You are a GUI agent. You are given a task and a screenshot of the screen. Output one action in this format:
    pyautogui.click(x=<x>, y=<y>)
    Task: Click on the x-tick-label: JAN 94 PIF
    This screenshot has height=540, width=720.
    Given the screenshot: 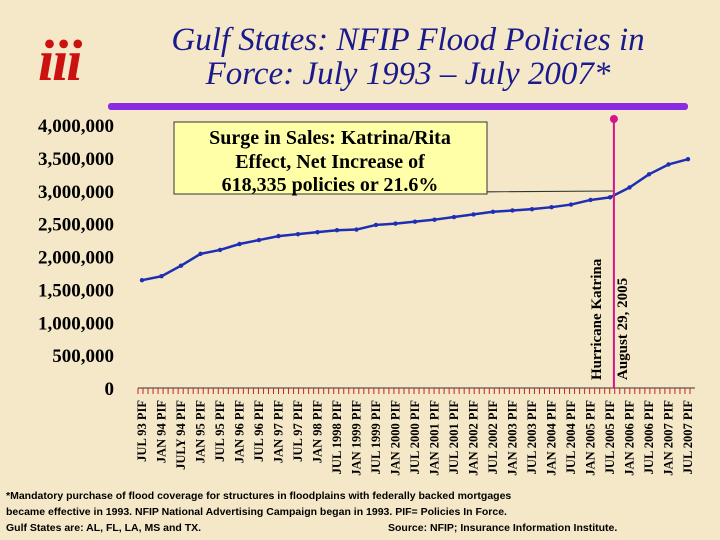 What is the action you would take?
    pyautogui.click(x=162, y=432)
    